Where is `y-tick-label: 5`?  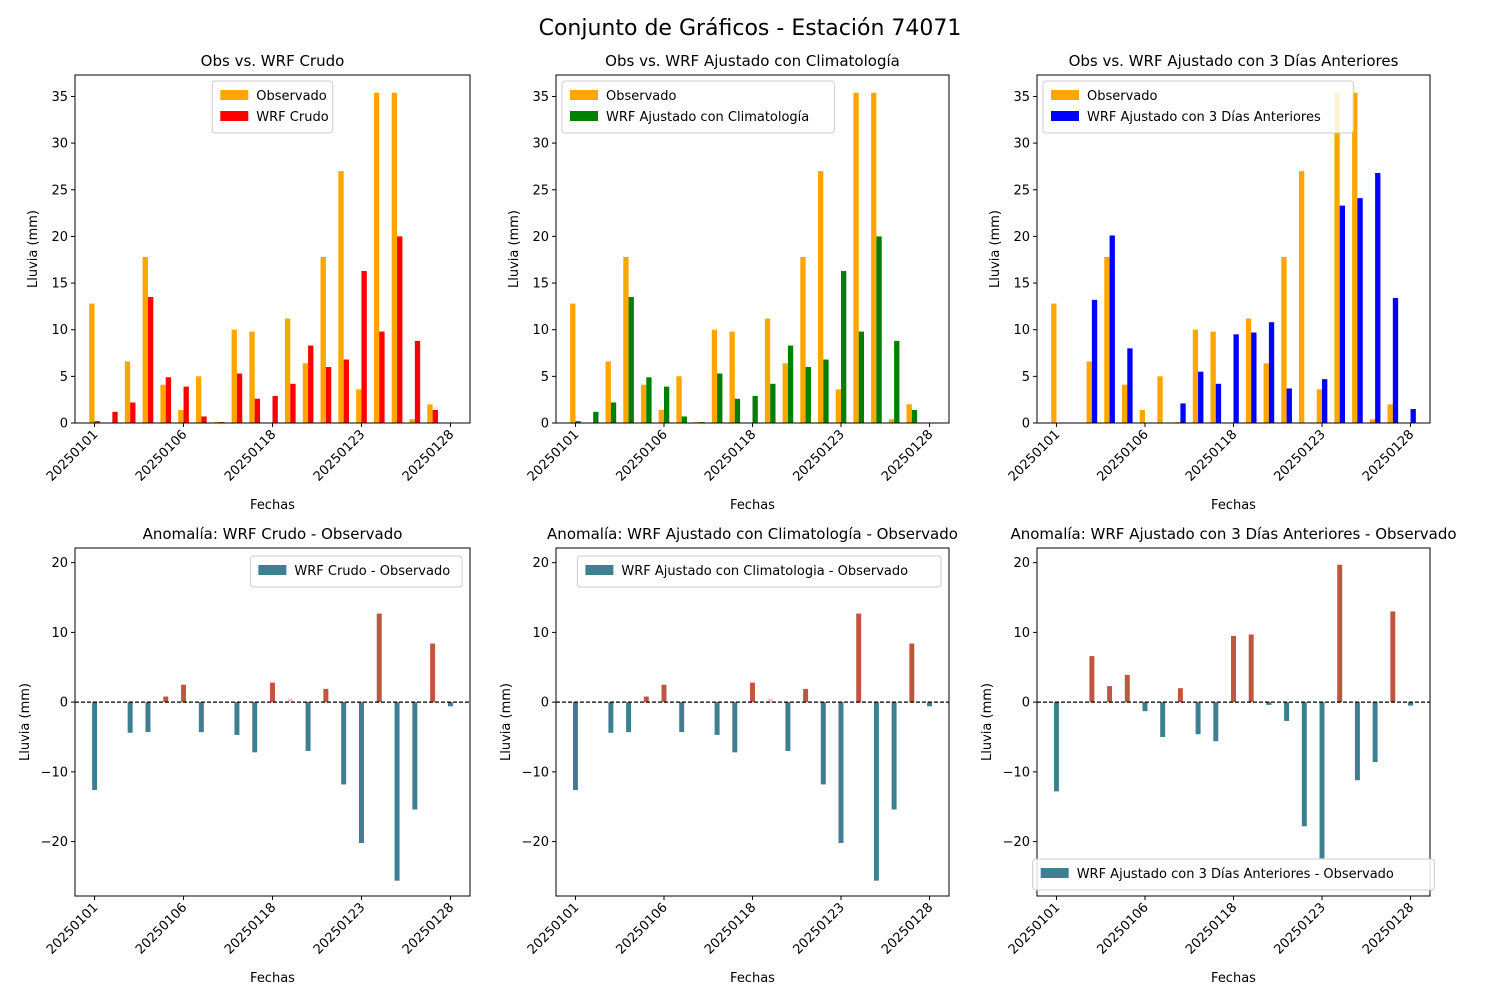 y-tick-label: 5 is located at coordinates (545, 377).